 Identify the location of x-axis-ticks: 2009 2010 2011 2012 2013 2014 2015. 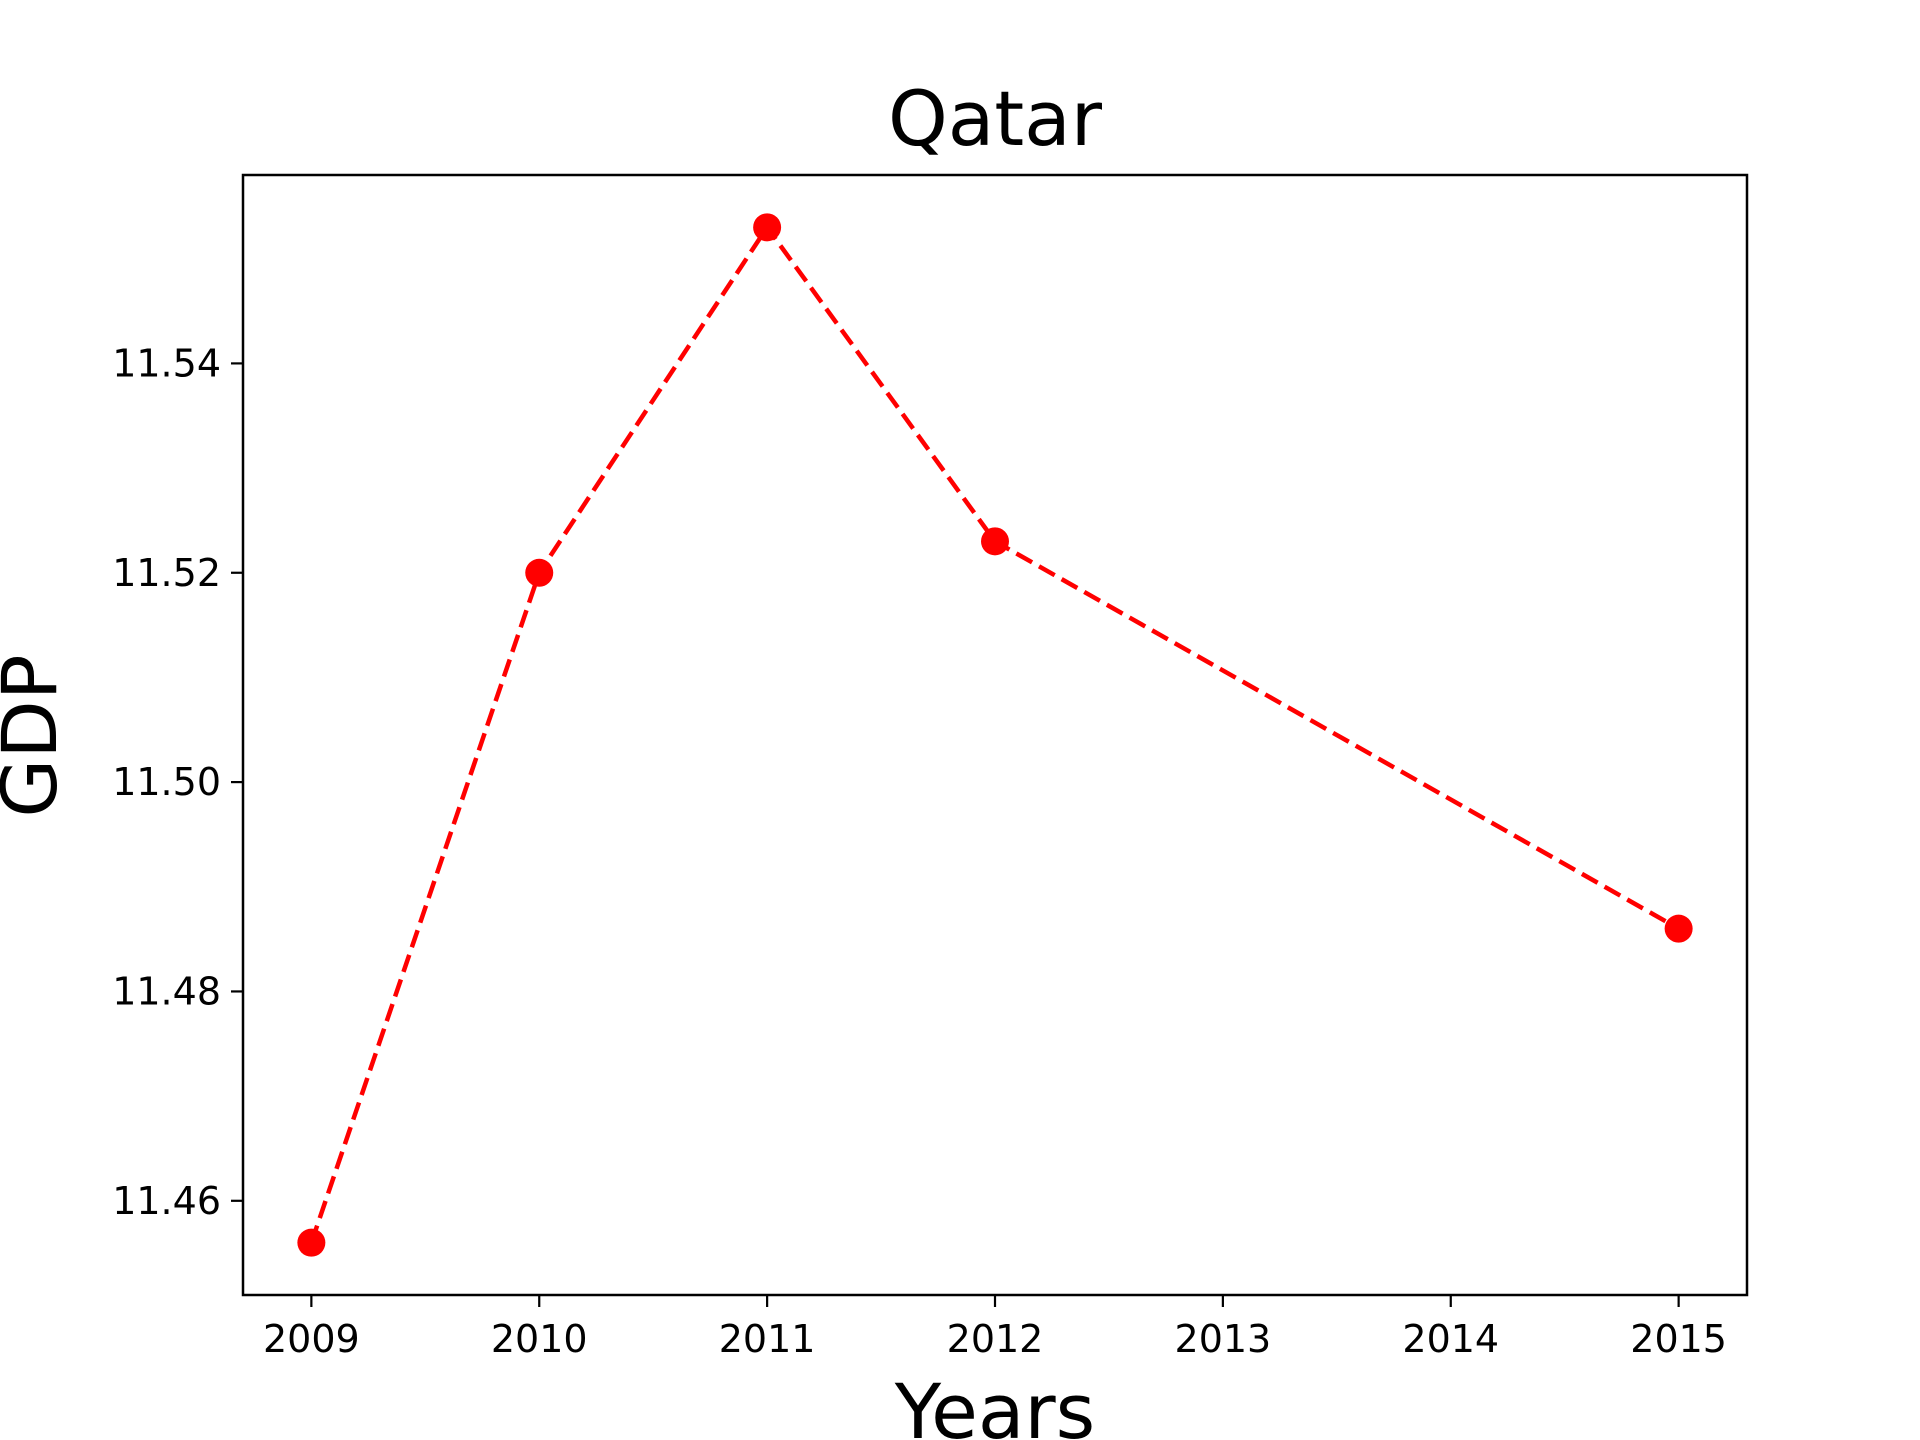
(995, 1328).